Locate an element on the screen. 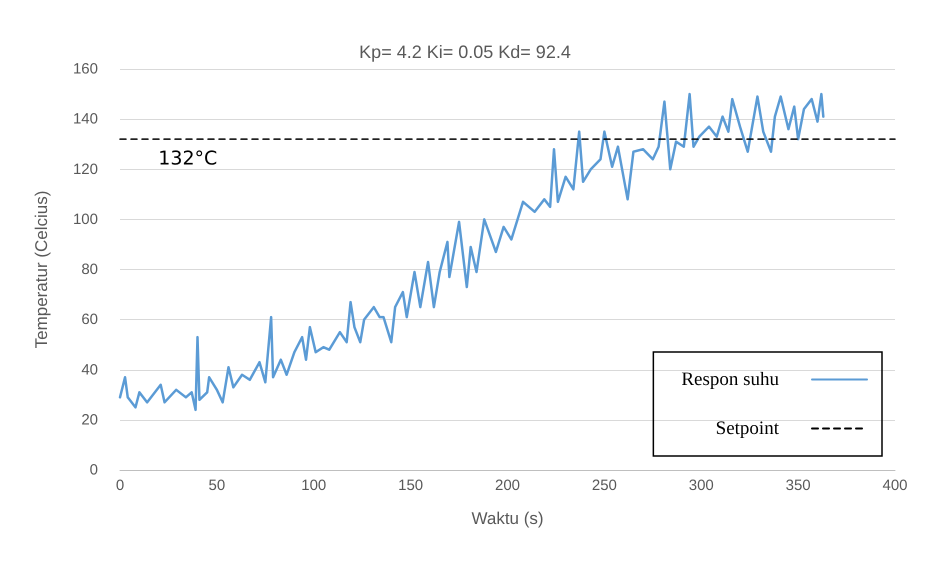  x-tick-label: 0 is located at coordinates (120, 485).